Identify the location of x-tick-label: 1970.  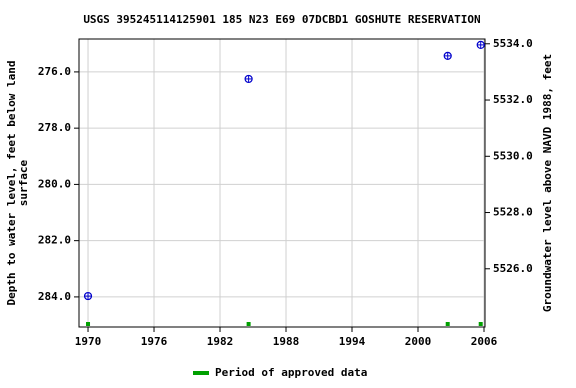
(88, 341).